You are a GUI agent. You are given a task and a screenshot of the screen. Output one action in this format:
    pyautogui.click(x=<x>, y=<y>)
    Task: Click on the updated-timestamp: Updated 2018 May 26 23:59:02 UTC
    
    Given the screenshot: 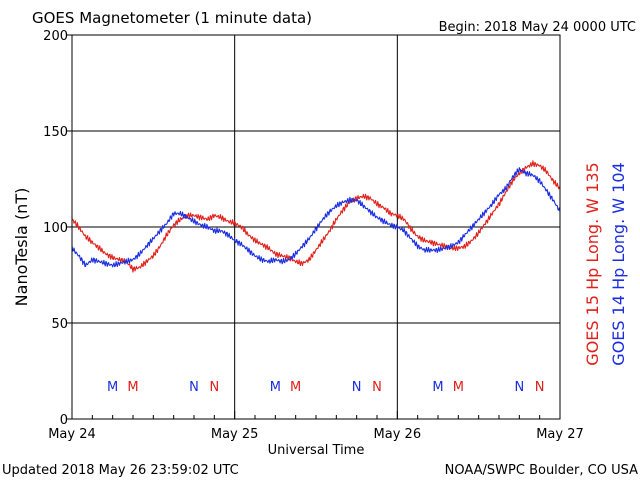 What is the action you would take?
    pyautogui.click(x=120, y=470)
    